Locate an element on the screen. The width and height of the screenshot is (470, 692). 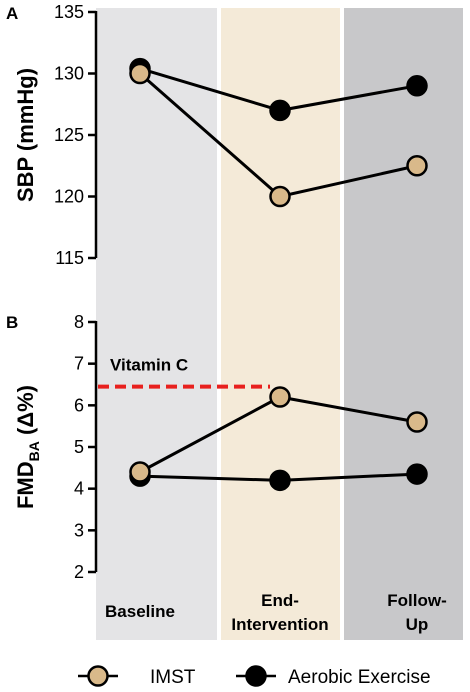
y-tick-label: 3 is located at coordinates (79, 530).